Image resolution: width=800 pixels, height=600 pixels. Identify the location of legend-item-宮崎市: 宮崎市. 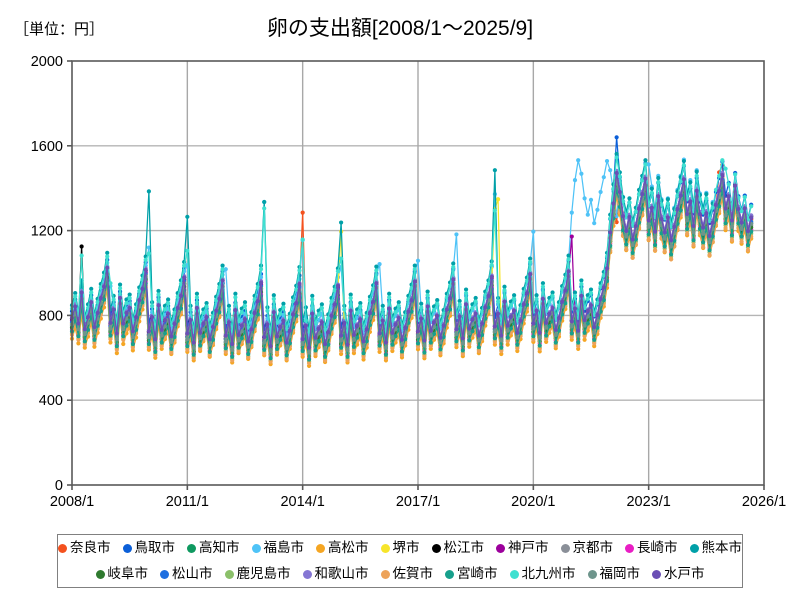
(471, 574).